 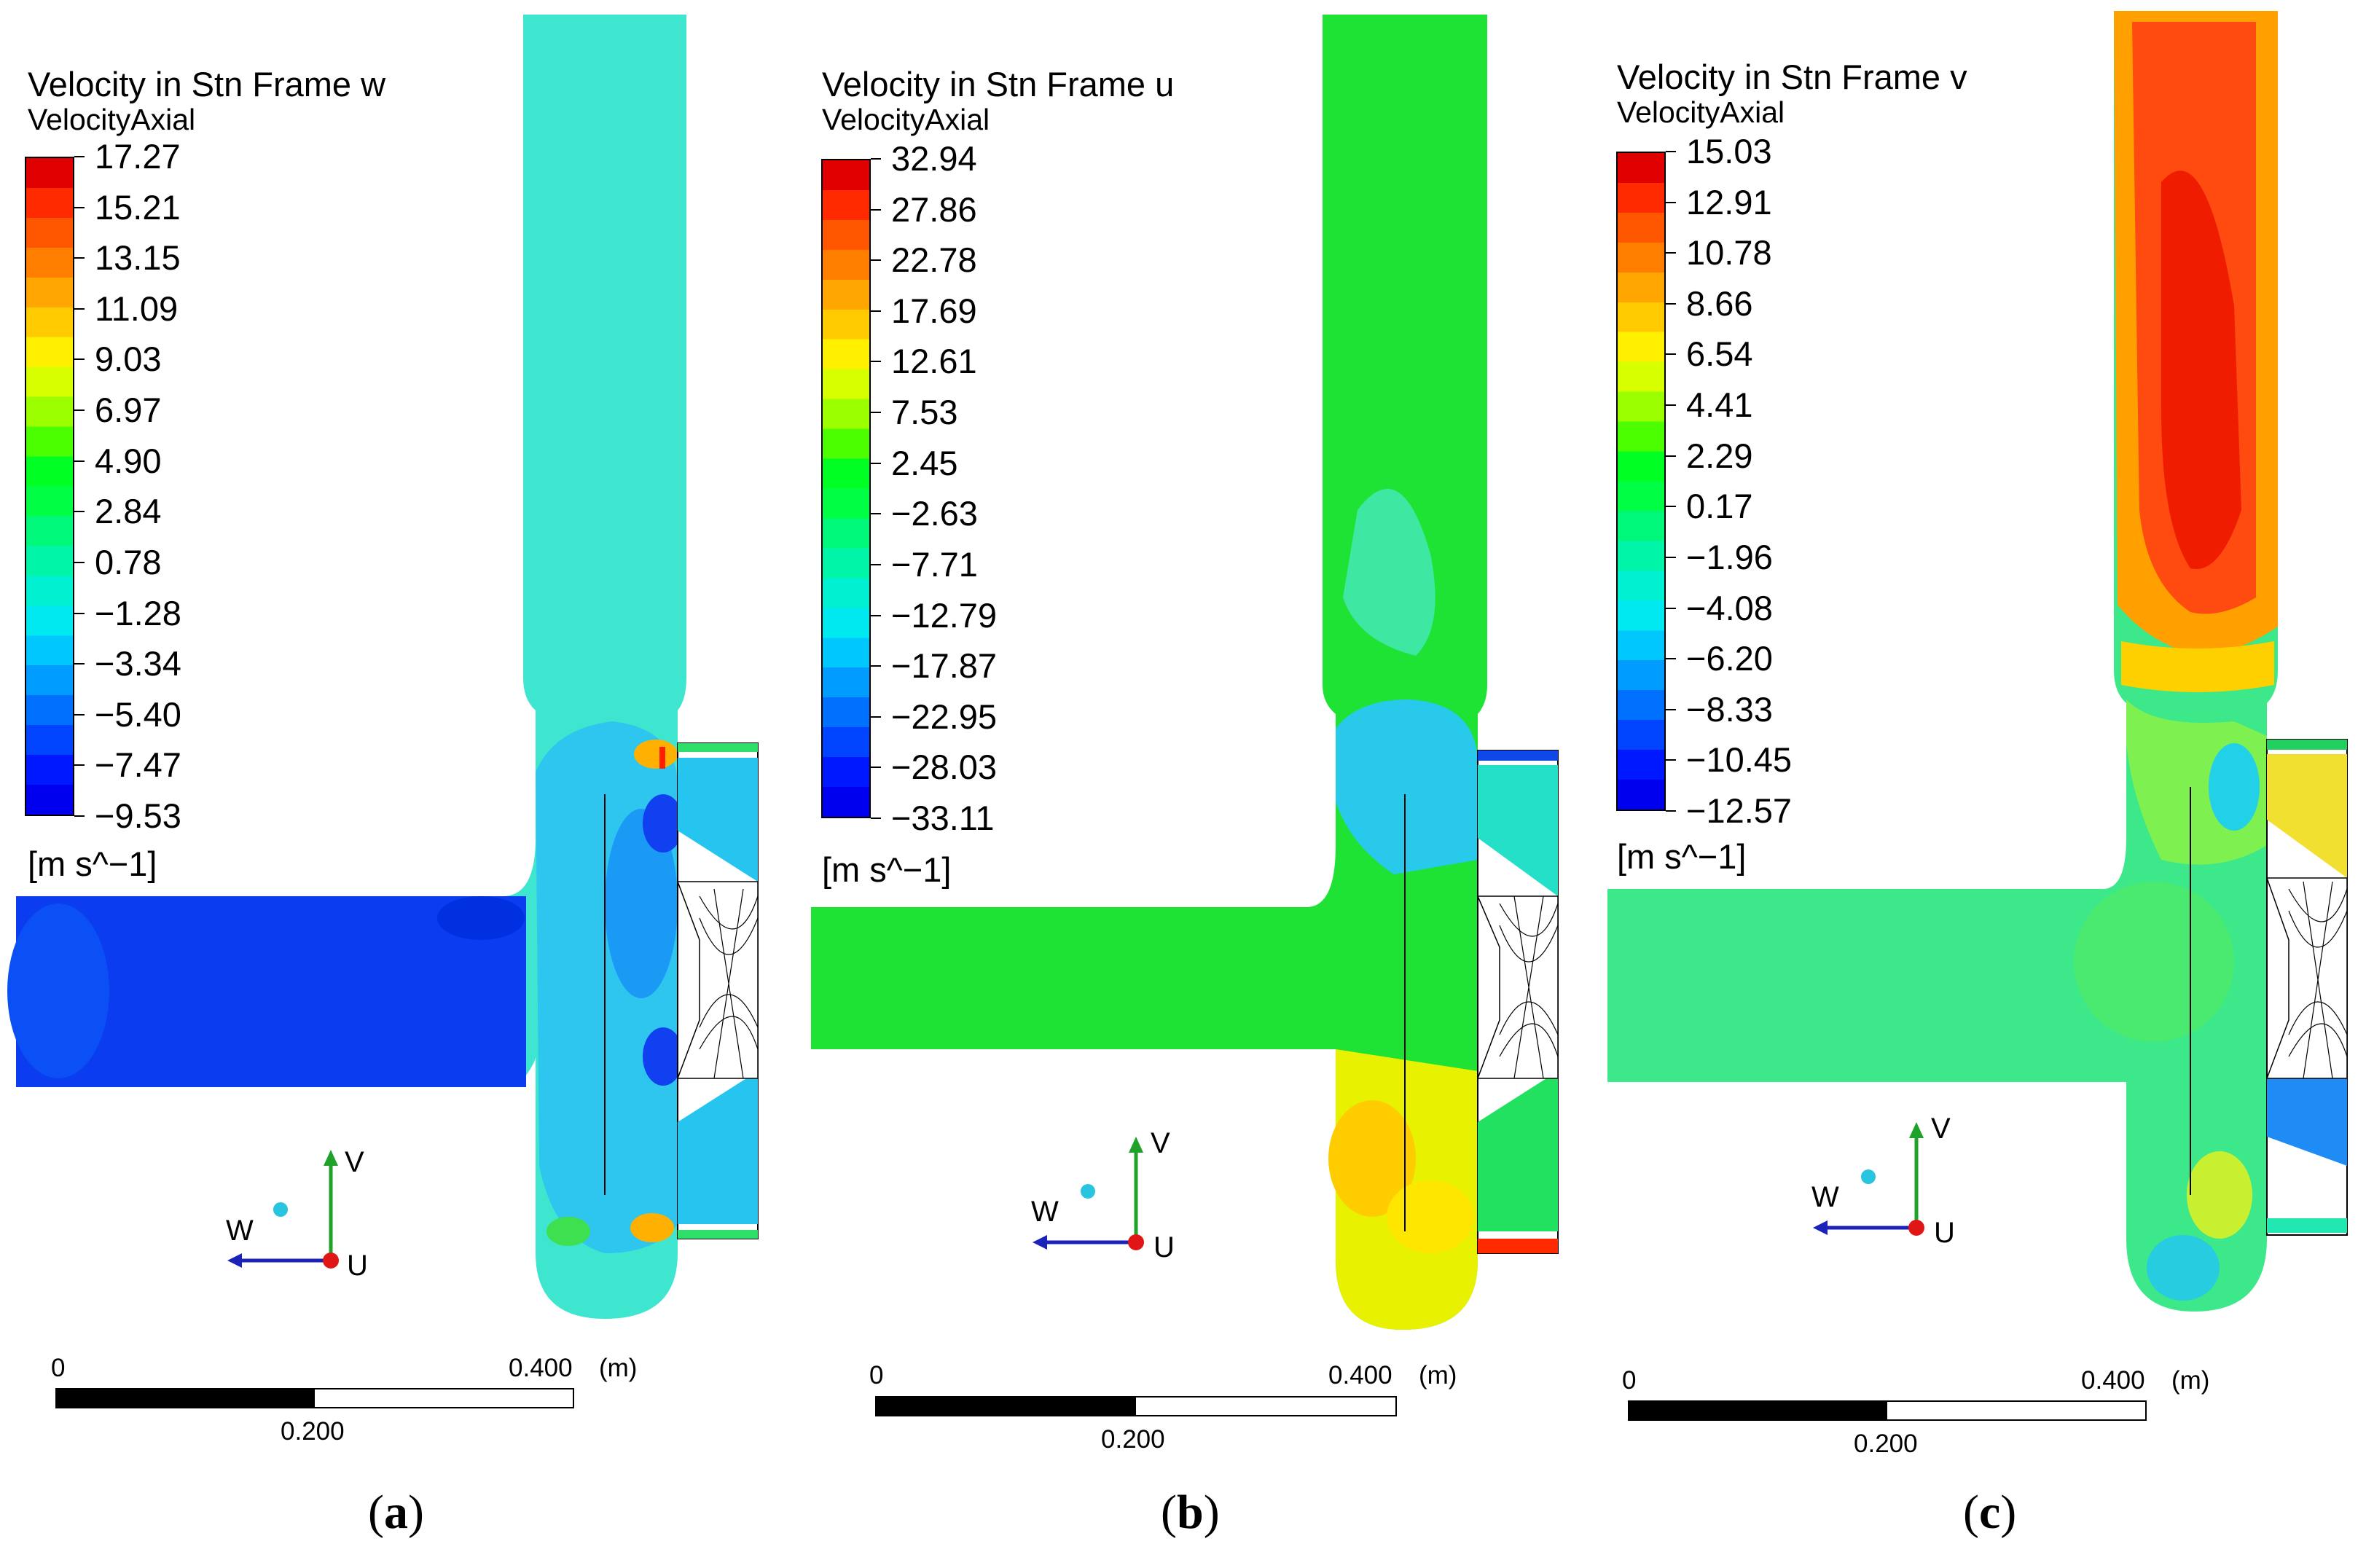 I want to click on colorbar-tick-label: −1.96, so click(x=1730, y=556).